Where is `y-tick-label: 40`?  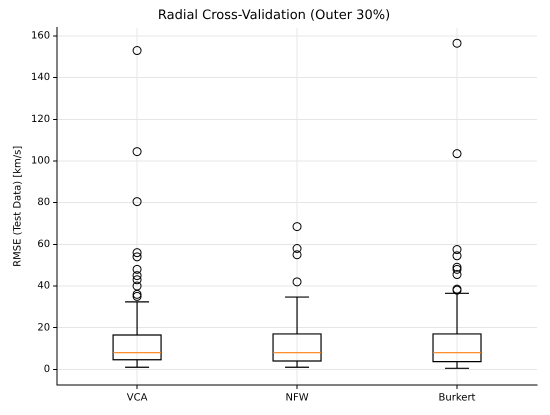
y-tick-label: 40 is located at coordinates (43, 286).